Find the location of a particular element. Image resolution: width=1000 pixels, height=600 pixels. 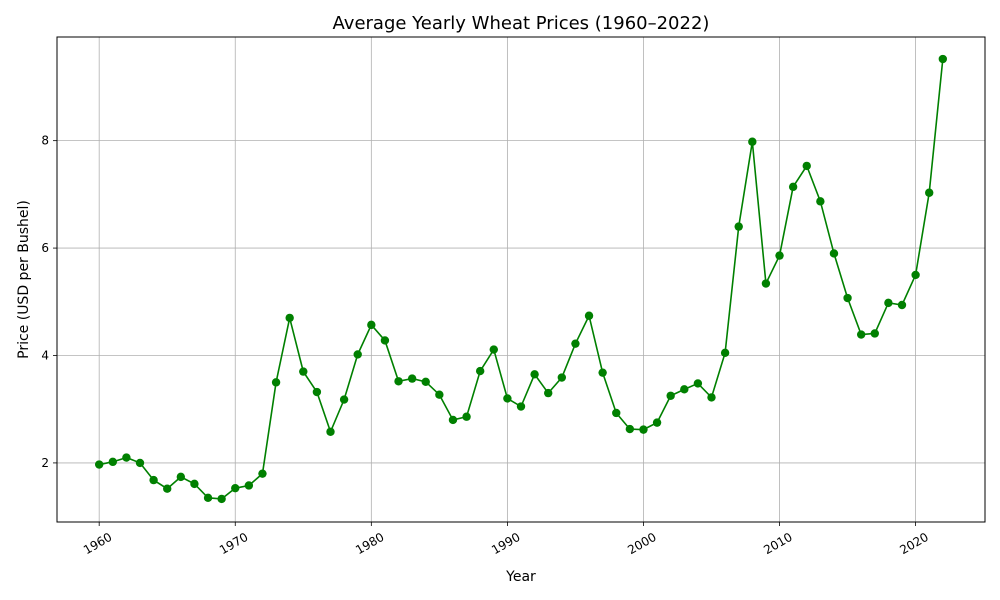

x-tick-label: 1970 is located at coordinates (233, 543).